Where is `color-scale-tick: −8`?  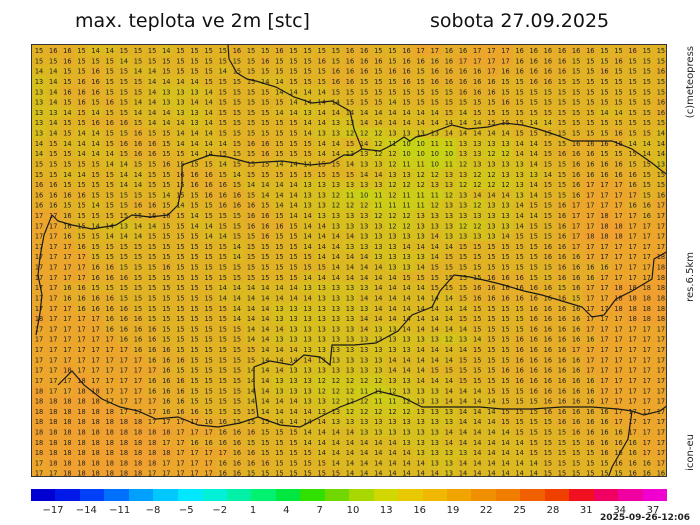
color-scale-tick: −8 is located at coordinates (153, 510).